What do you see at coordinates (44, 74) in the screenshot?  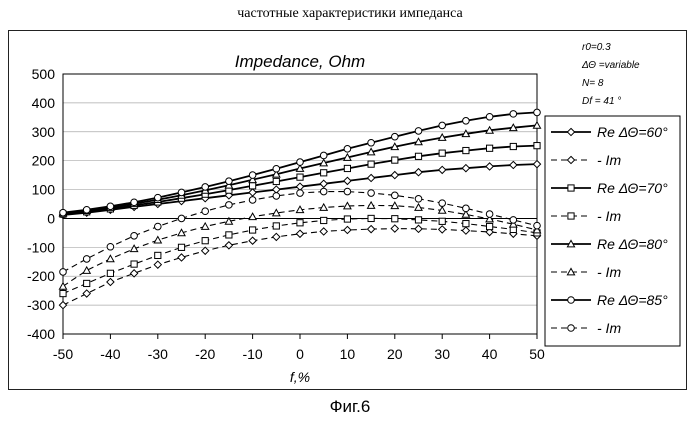 I see `y-tick-label: 500` at bounding box center [44, 74].